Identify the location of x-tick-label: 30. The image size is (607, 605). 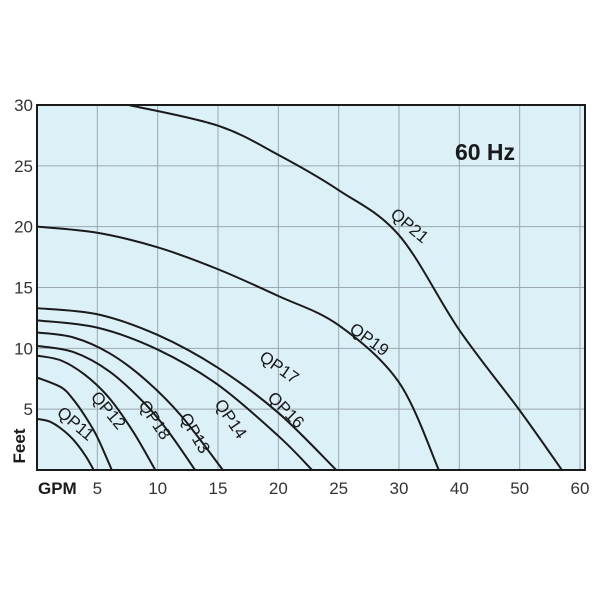
(399, 488).